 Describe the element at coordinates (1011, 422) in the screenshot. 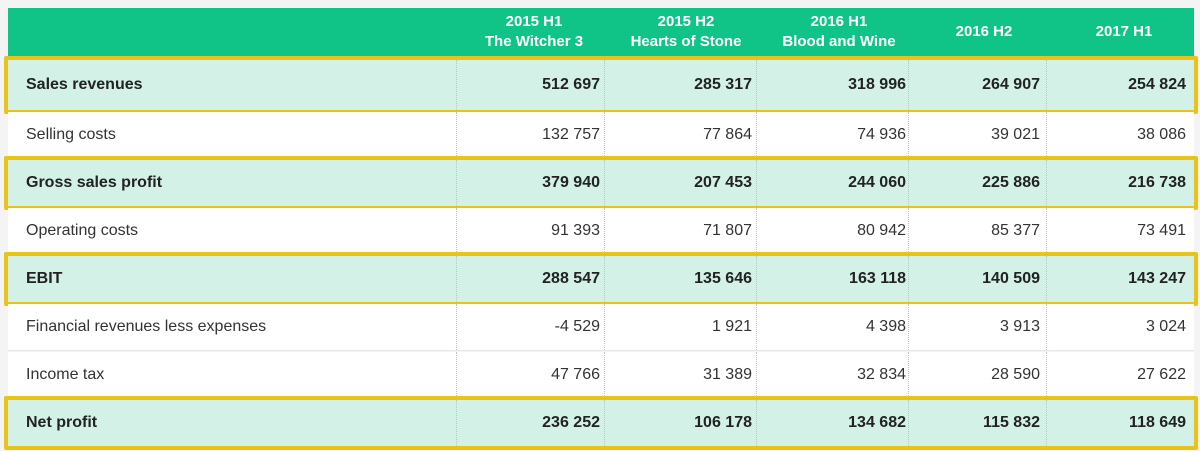

I see `value-cell: 115 832` at that location.